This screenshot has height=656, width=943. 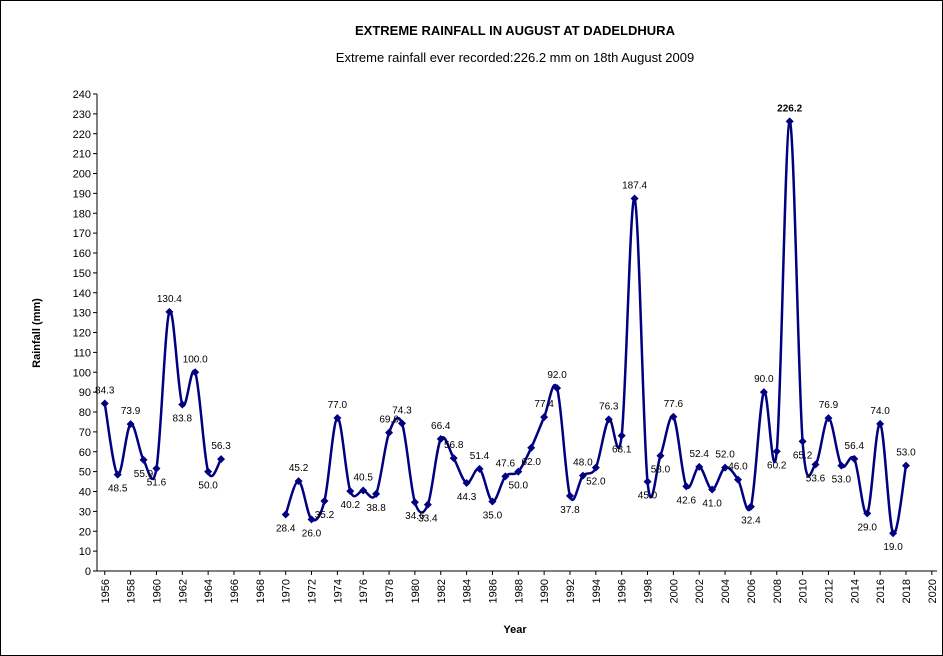 What do you see at coordinates (106, 591) in the screenshot?
I see `x-tick-label: 1956` at bounding box center [106, 591].